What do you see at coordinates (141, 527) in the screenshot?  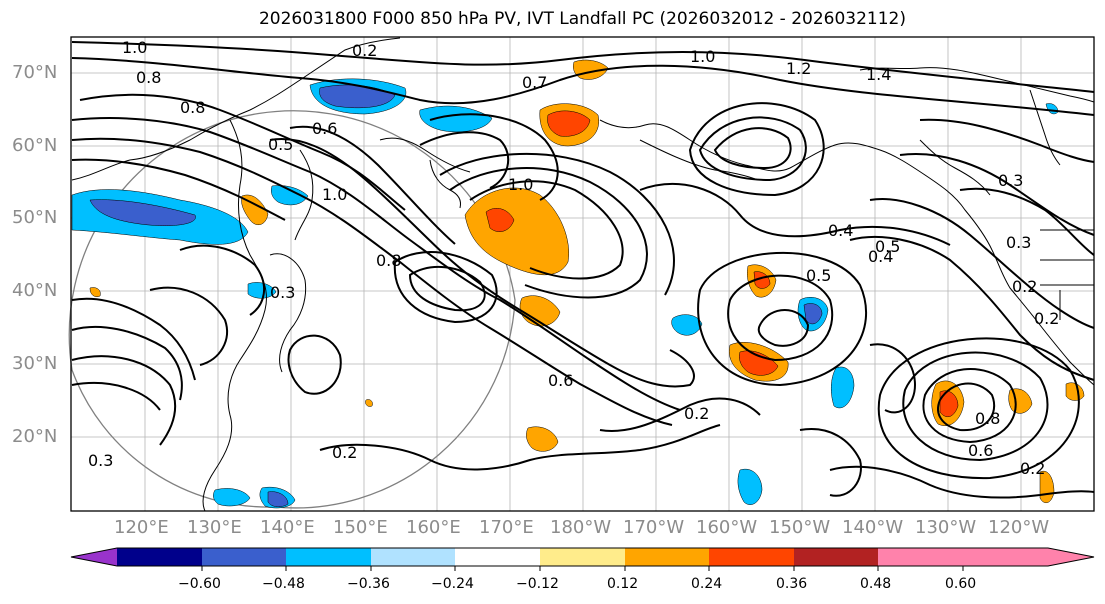 I see `lon-label: 120°E` at bounding box center [141, 527].